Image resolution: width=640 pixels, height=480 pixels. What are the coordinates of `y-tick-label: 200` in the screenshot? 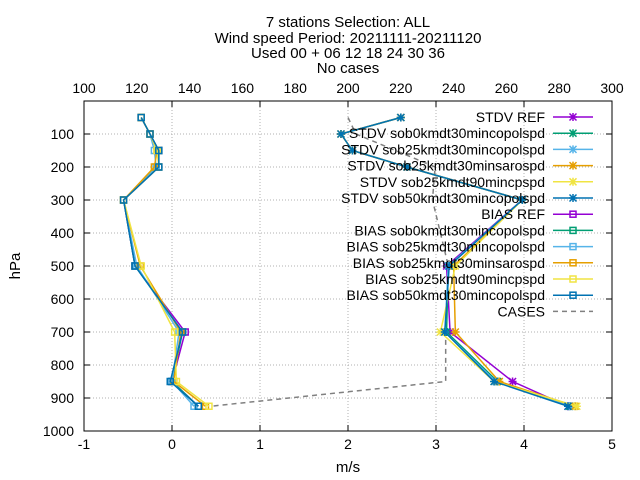 It's located at (63, 167).